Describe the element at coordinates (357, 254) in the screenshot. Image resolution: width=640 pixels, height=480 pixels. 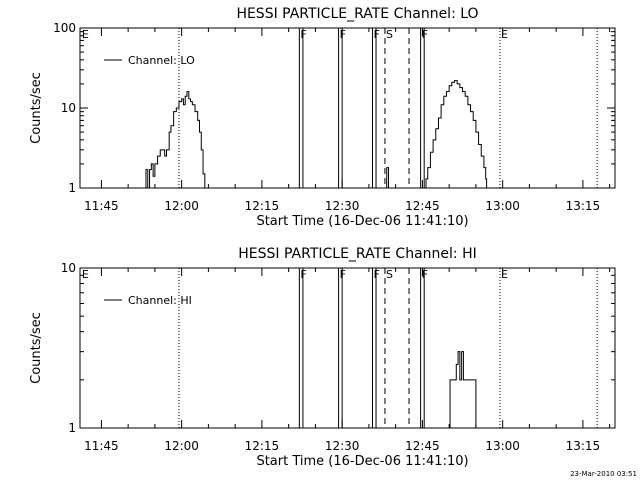
I see `chart-title: HESSI PARTICLE_RATE Channel: HI` at that location.